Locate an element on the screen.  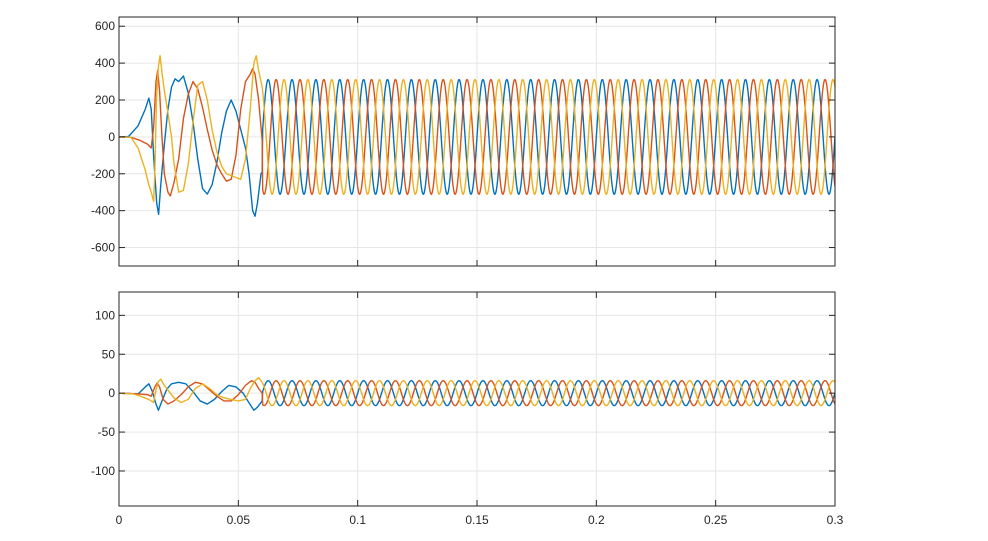
voltage-y-tick-label: -600 is located at coordinates (103, 248).